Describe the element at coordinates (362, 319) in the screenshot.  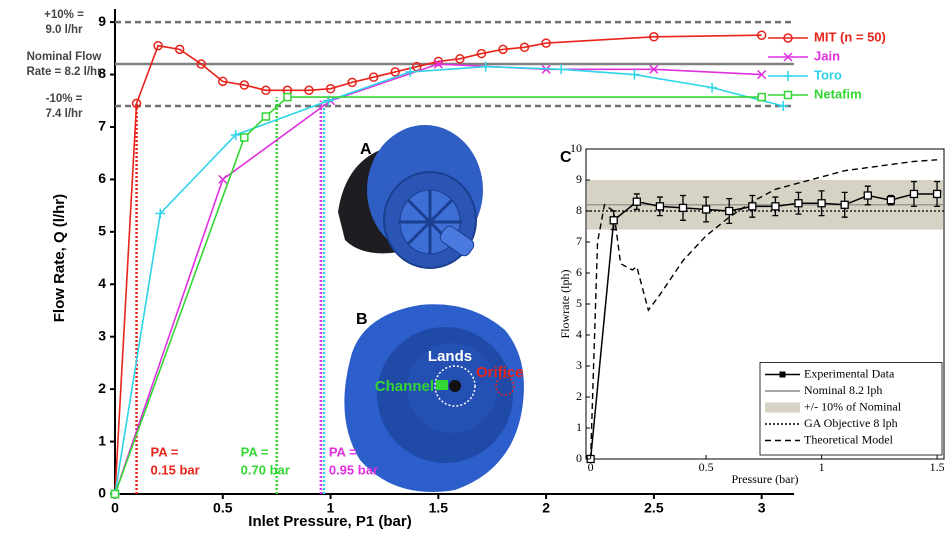
I see `panel-label: B` at that location.